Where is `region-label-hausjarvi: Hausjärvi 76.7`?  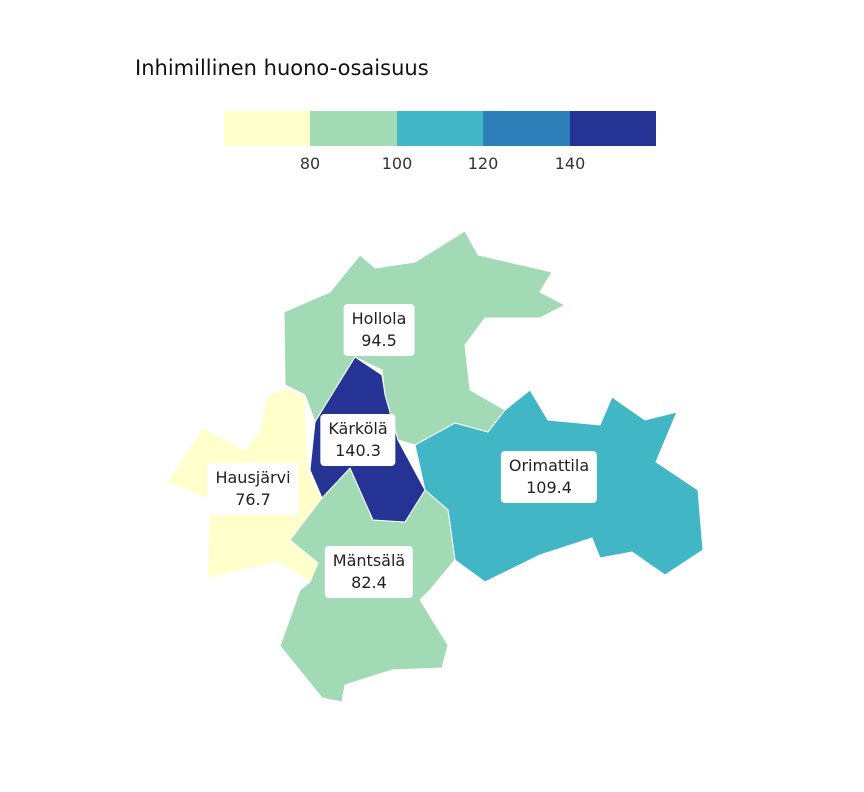 region-label-hausjarvi: Hausjärvi 76.7 is located at coordinates (253, 489).